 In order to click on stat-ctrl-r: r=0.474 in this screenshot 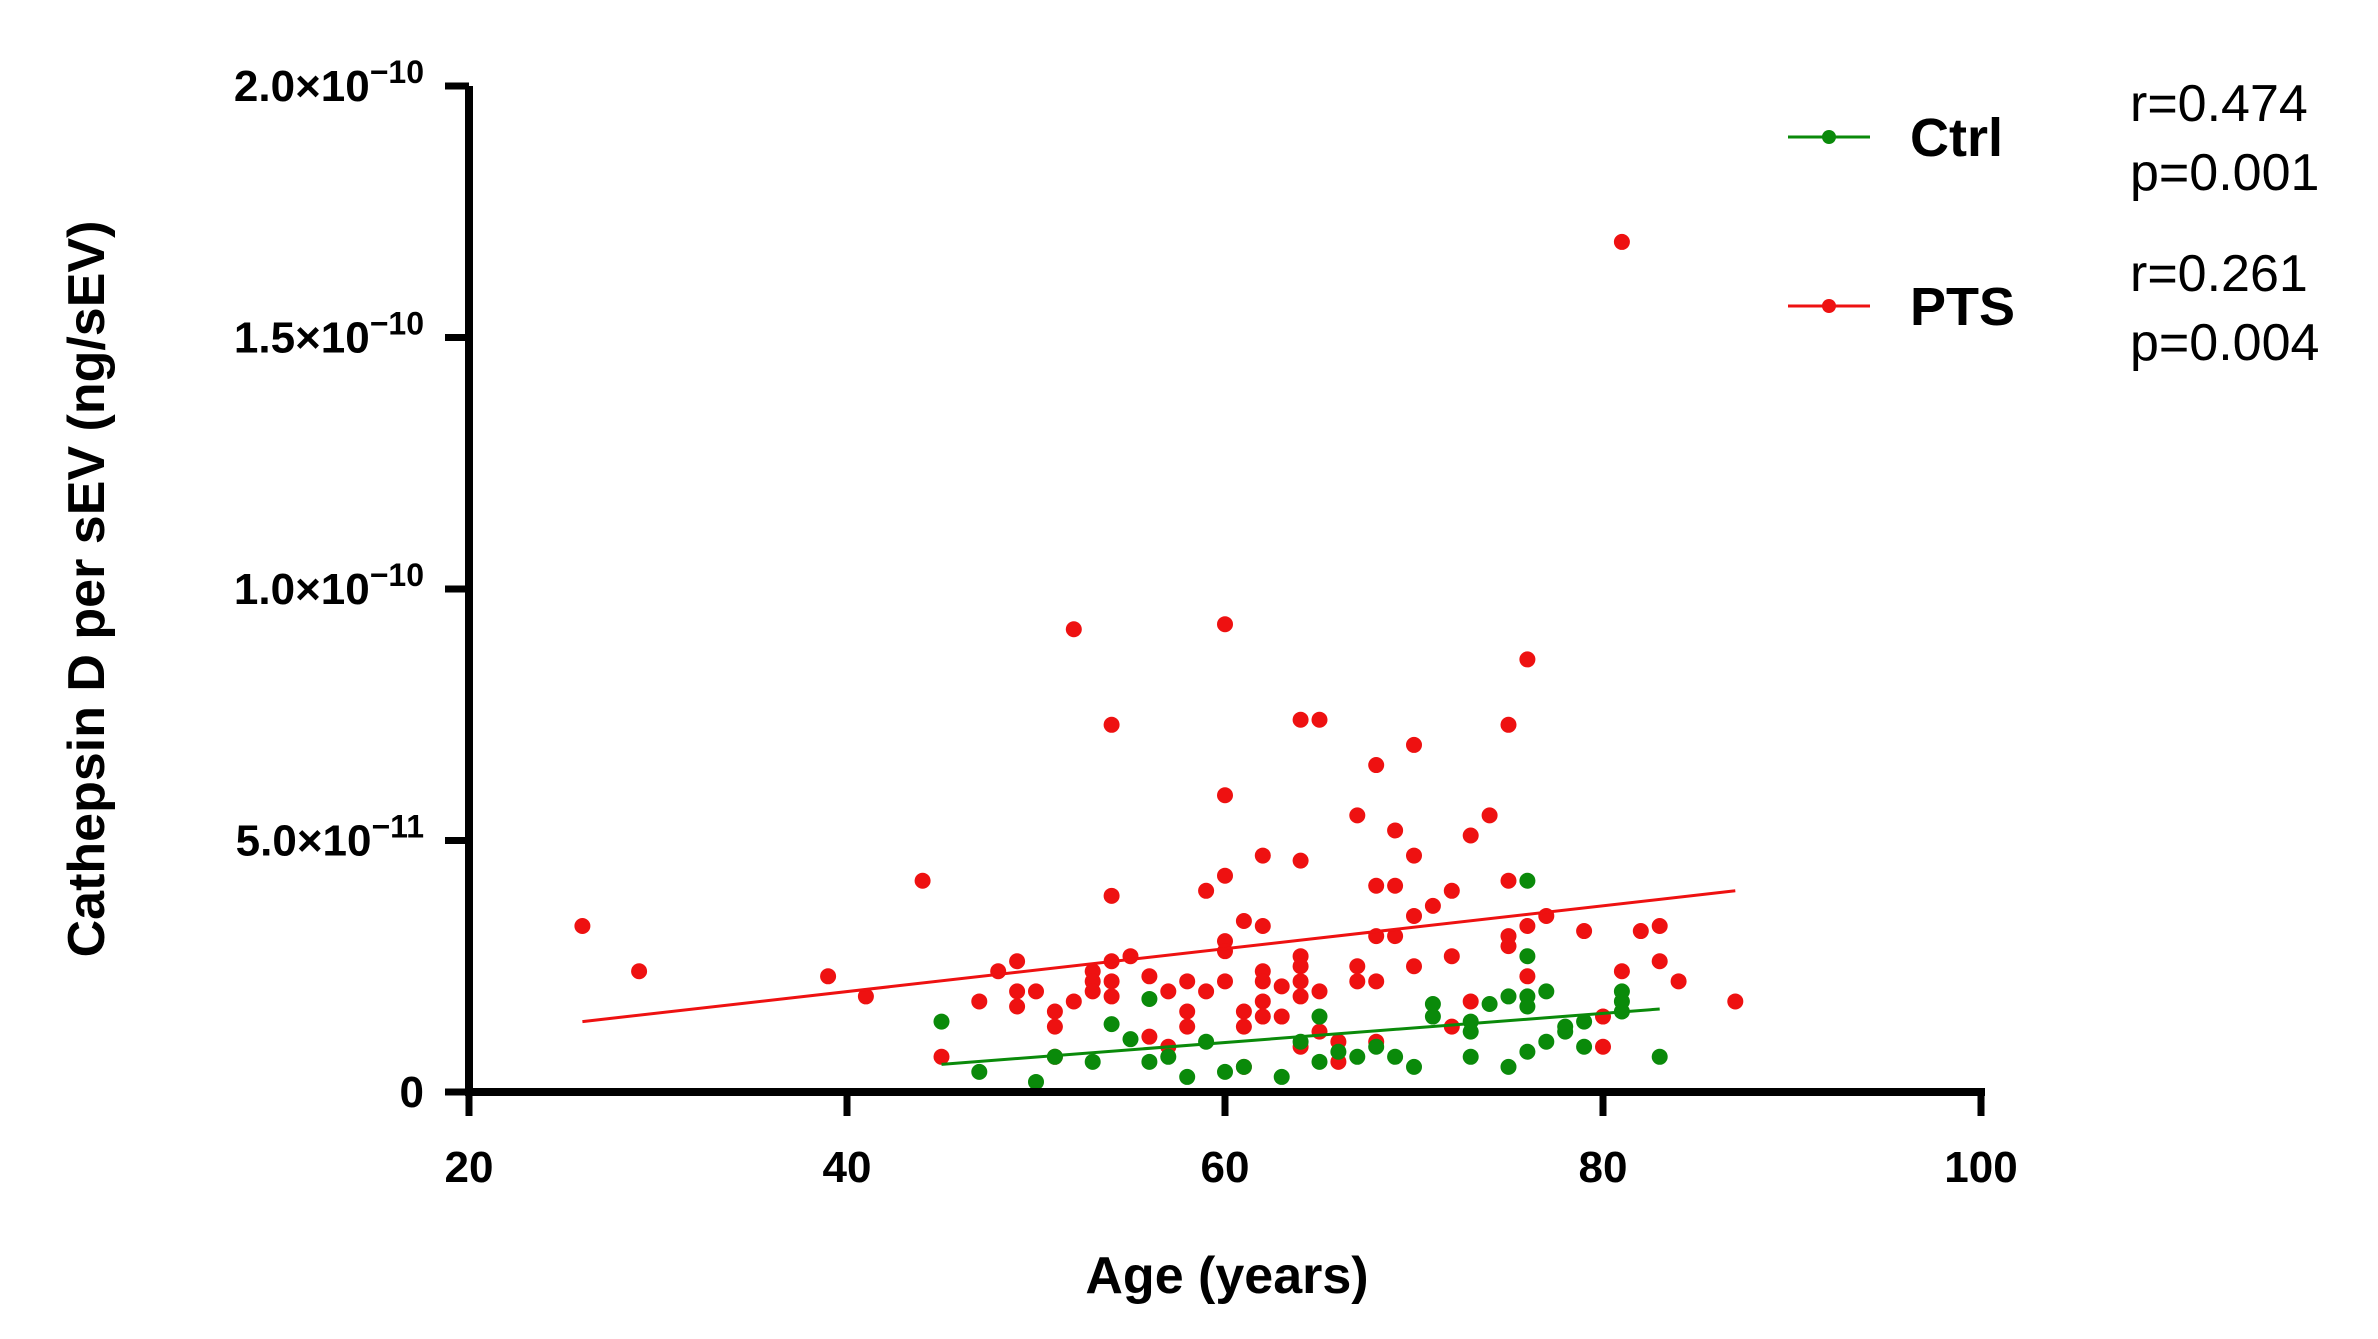, I will do `click(2219, 104)`.